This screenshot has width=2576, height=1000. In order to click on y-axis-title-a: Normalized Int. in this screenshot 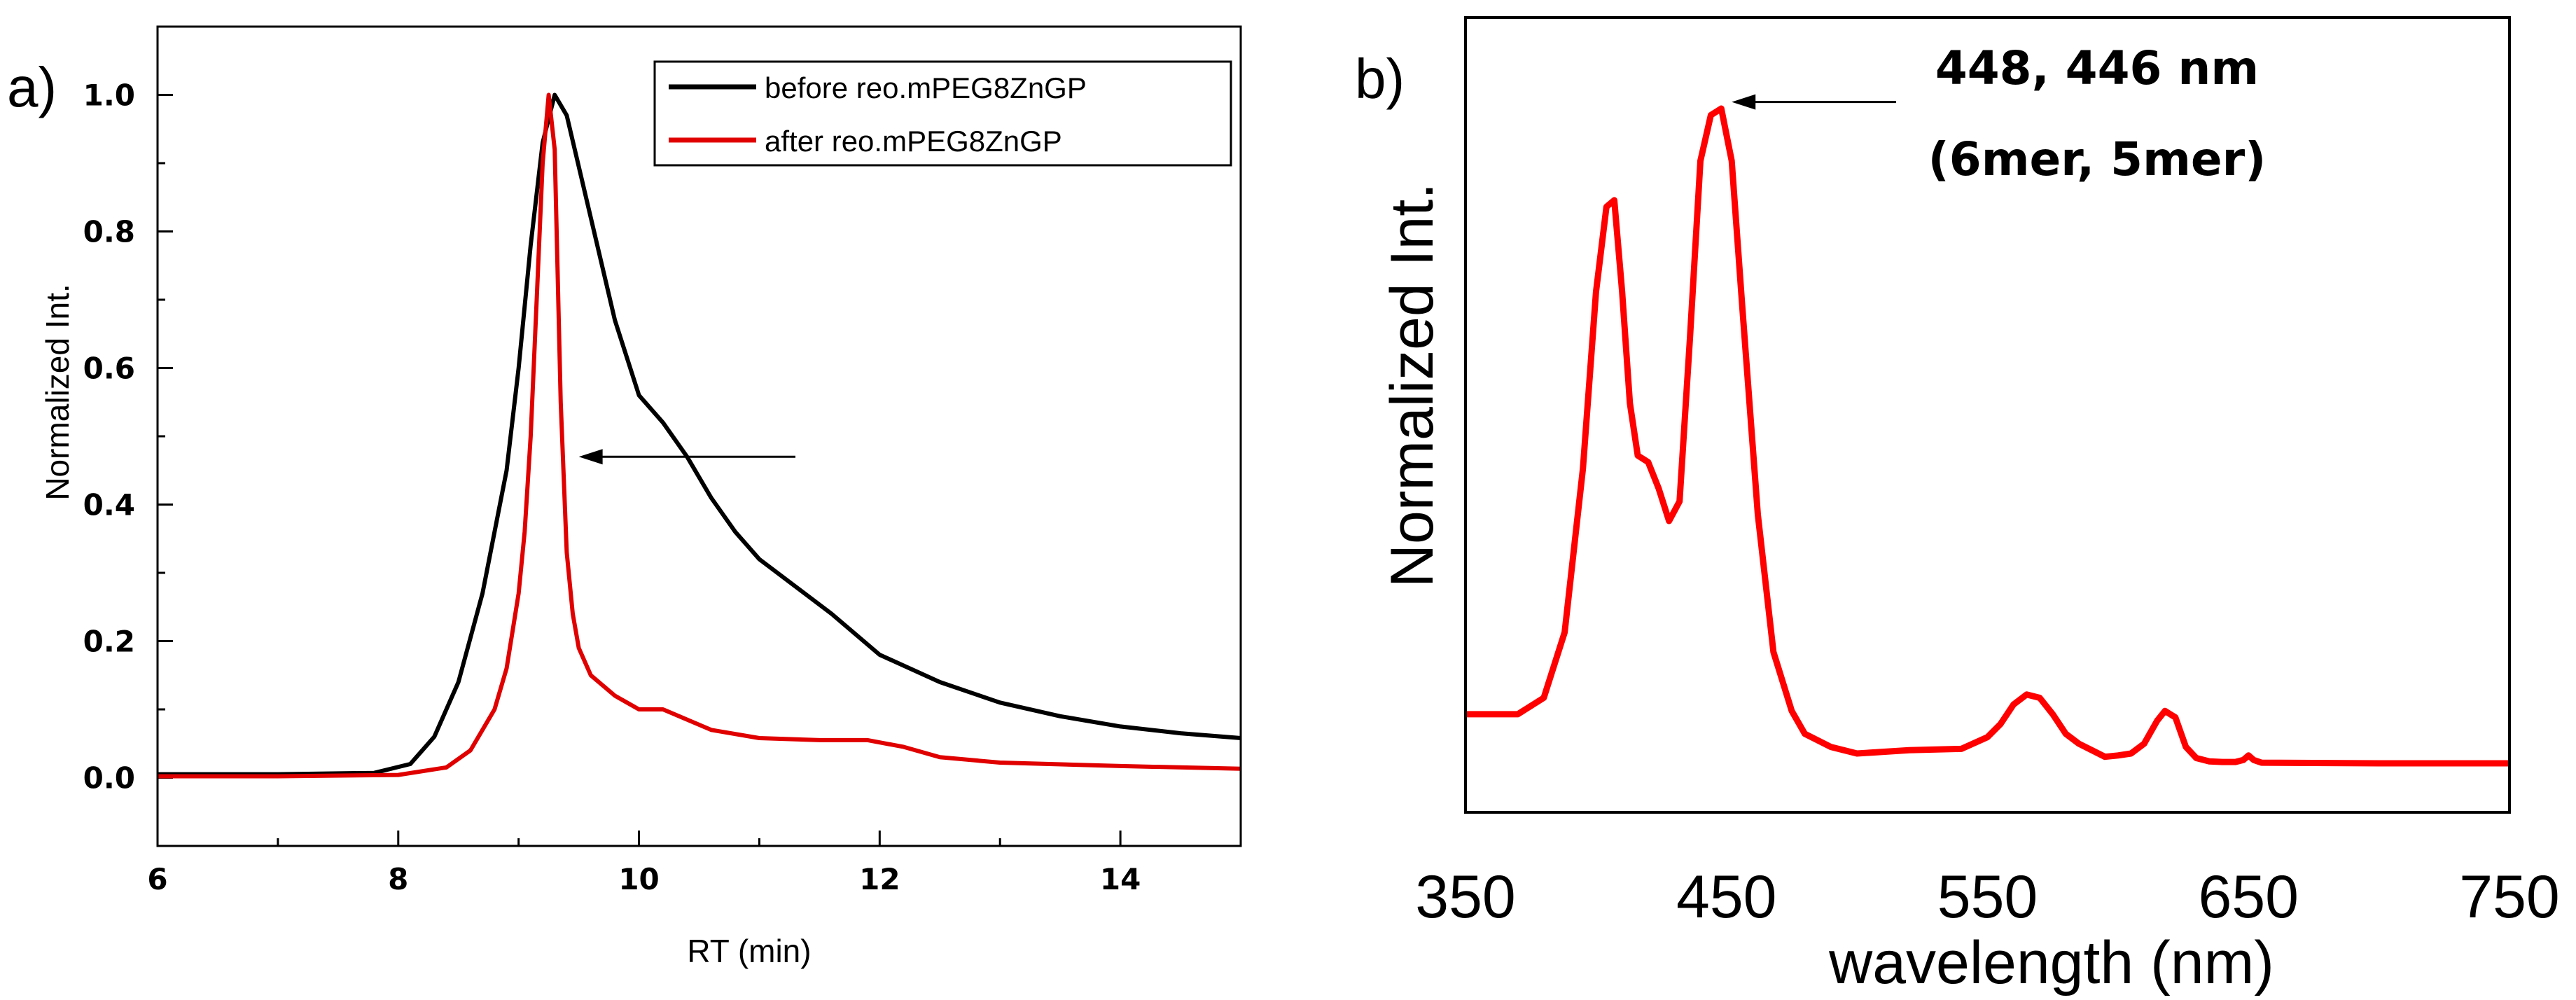, I will do `click(57, 392)`.